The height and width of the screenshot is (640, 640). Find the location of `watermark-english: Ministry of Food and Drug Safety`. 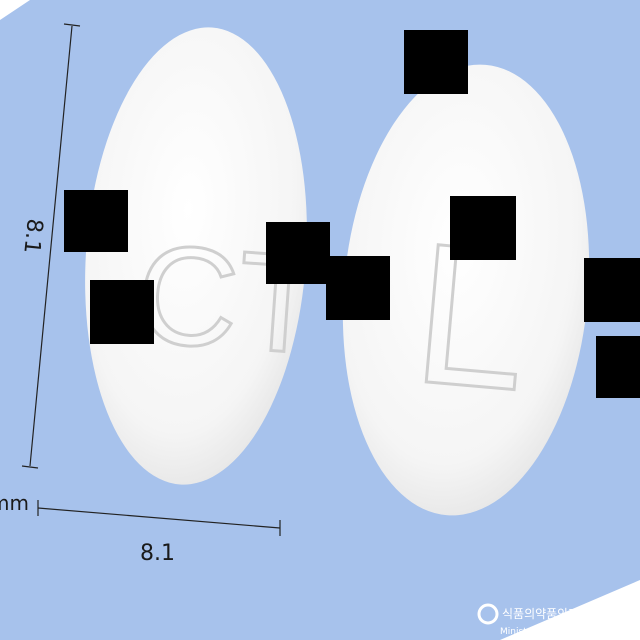

watermark-english: Ministry of Food and Drug Safety is located at coordinates (570, 632).